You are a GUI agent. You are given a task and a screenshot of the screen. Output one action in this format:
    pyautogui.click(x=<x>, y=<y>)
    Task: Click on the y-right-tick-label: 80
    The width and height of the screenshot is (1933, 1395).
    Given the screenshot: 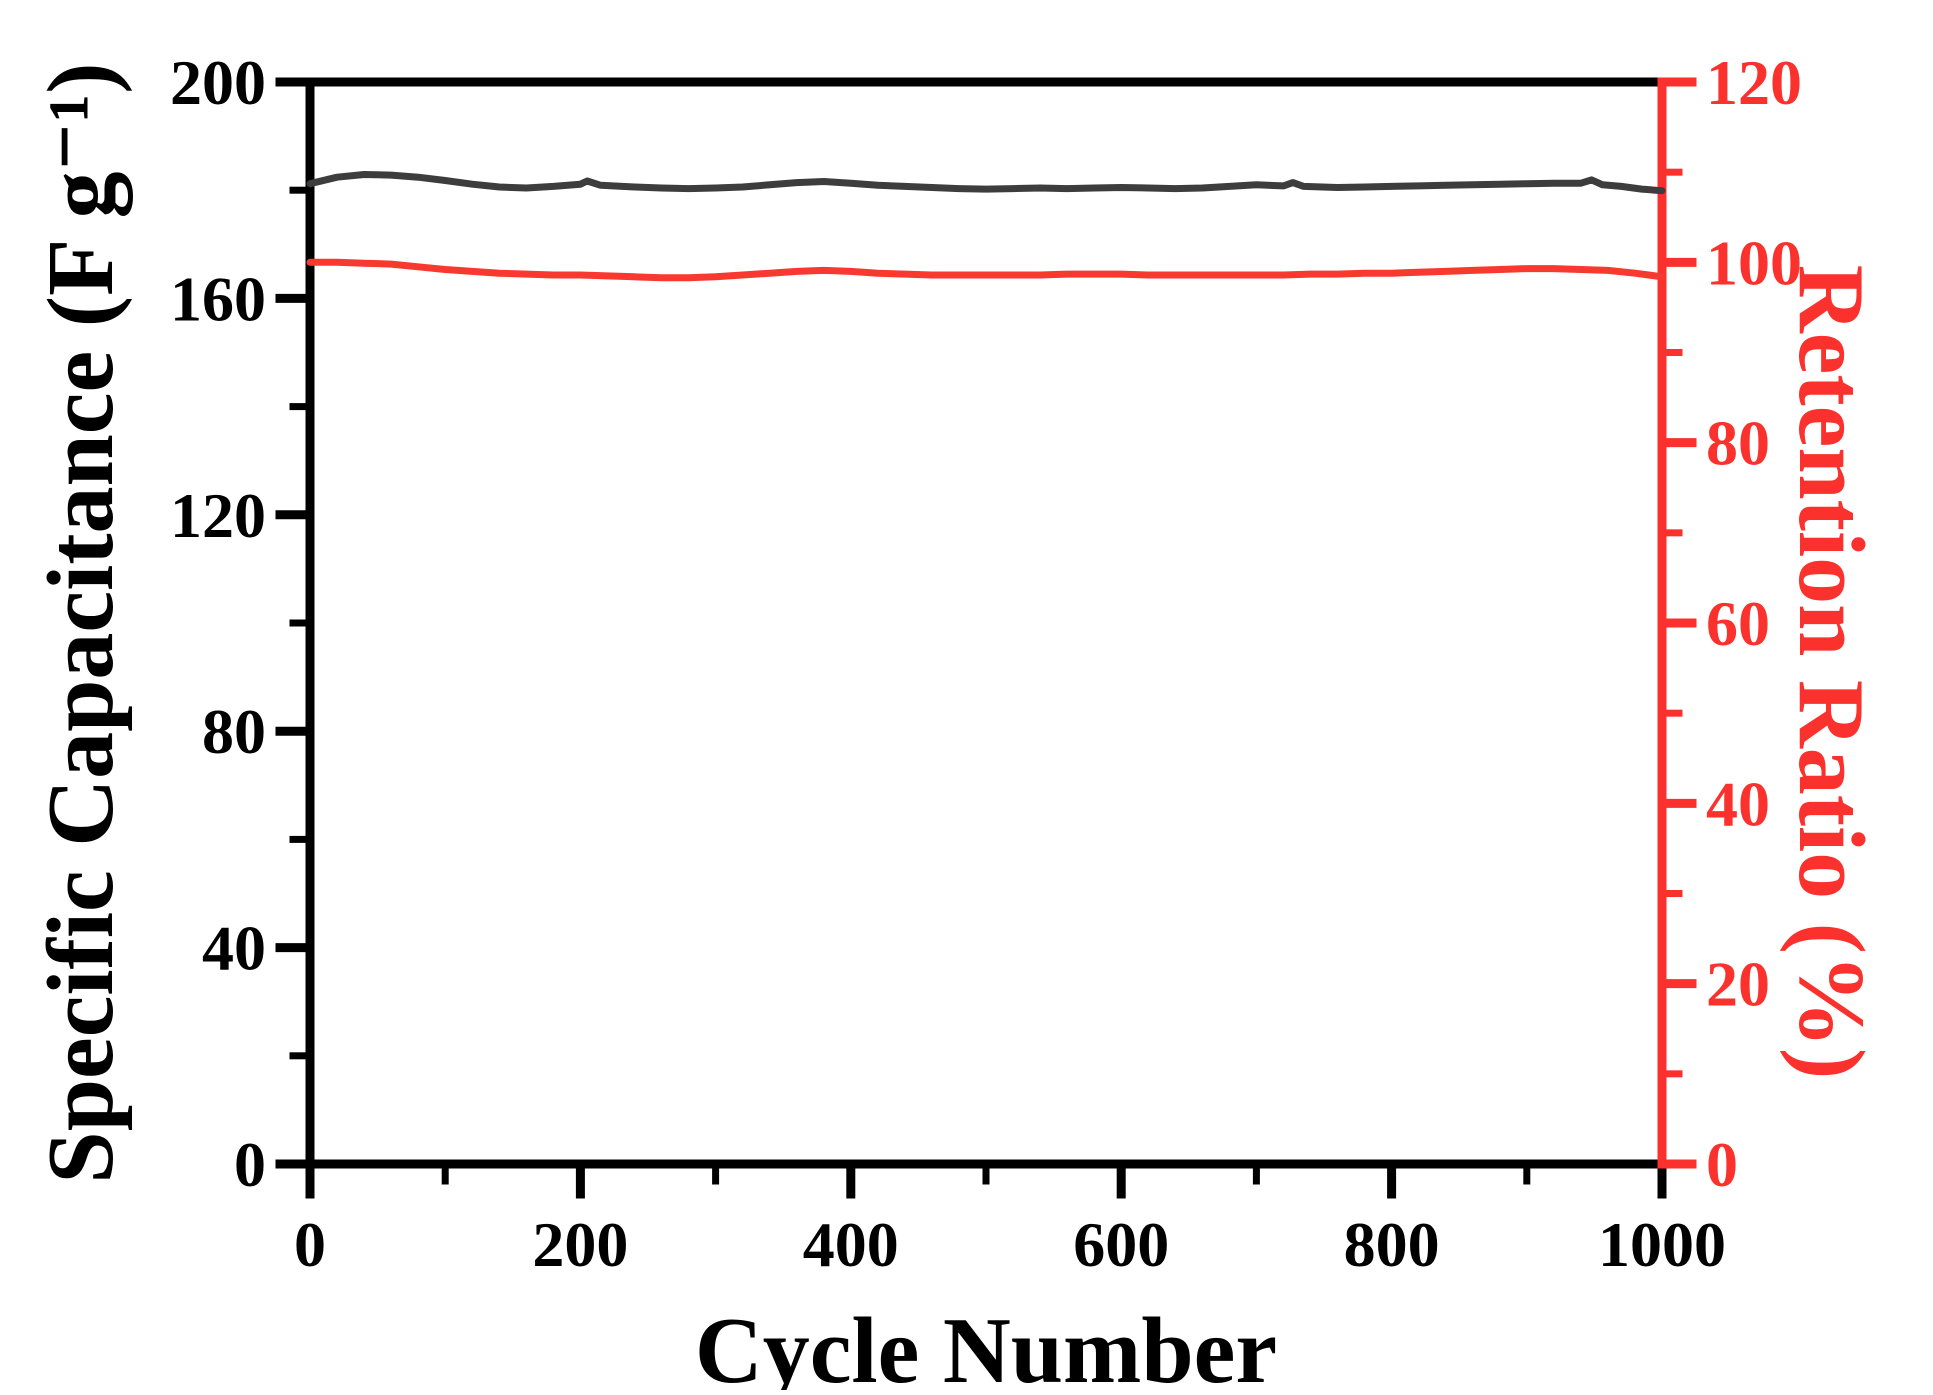 What is the action you would take?
    pyautogui.click(x=1738, y=443)
    